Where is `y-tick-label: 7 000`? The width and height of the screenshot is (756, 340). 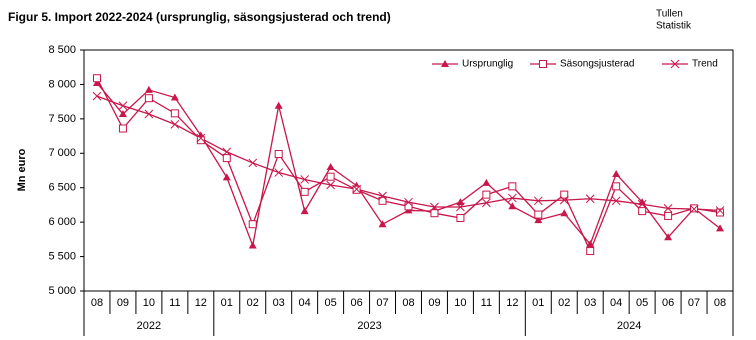 y-tick-label: 7 000 is located at coordinates (62, 153).